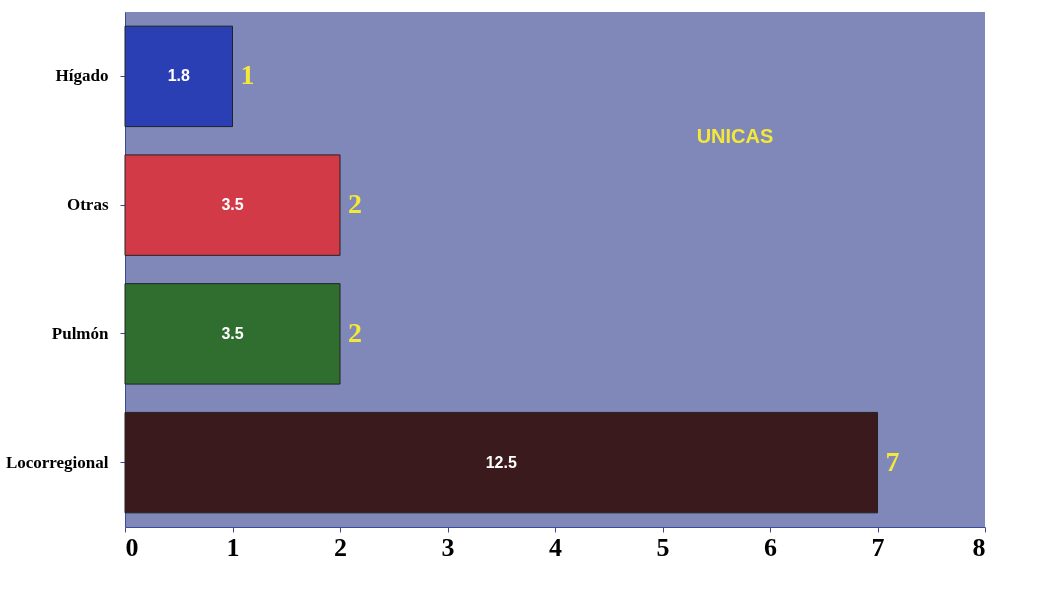 The image size is (1047, 592). I want to click on x-tick-label: 6, so click(770, 547).